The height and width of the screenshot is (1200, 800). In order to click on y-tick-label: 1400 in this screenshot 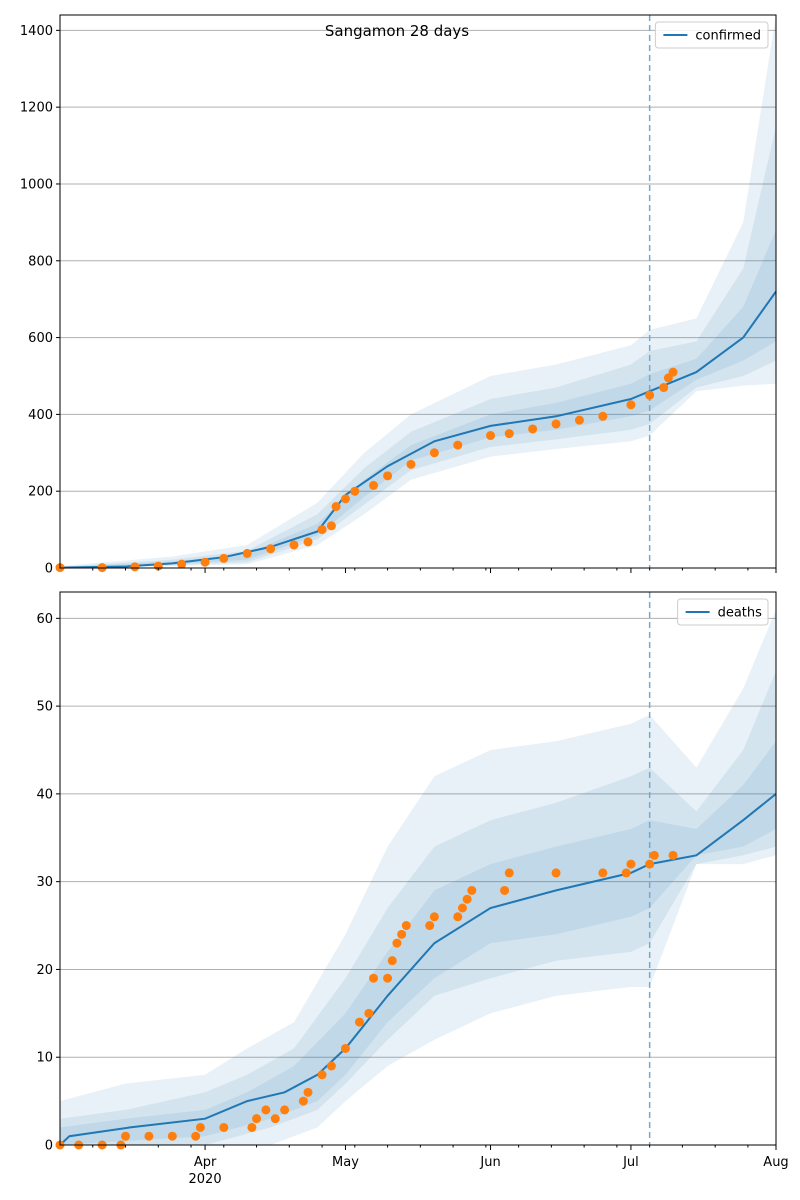, I will do `click(36, 31)`.